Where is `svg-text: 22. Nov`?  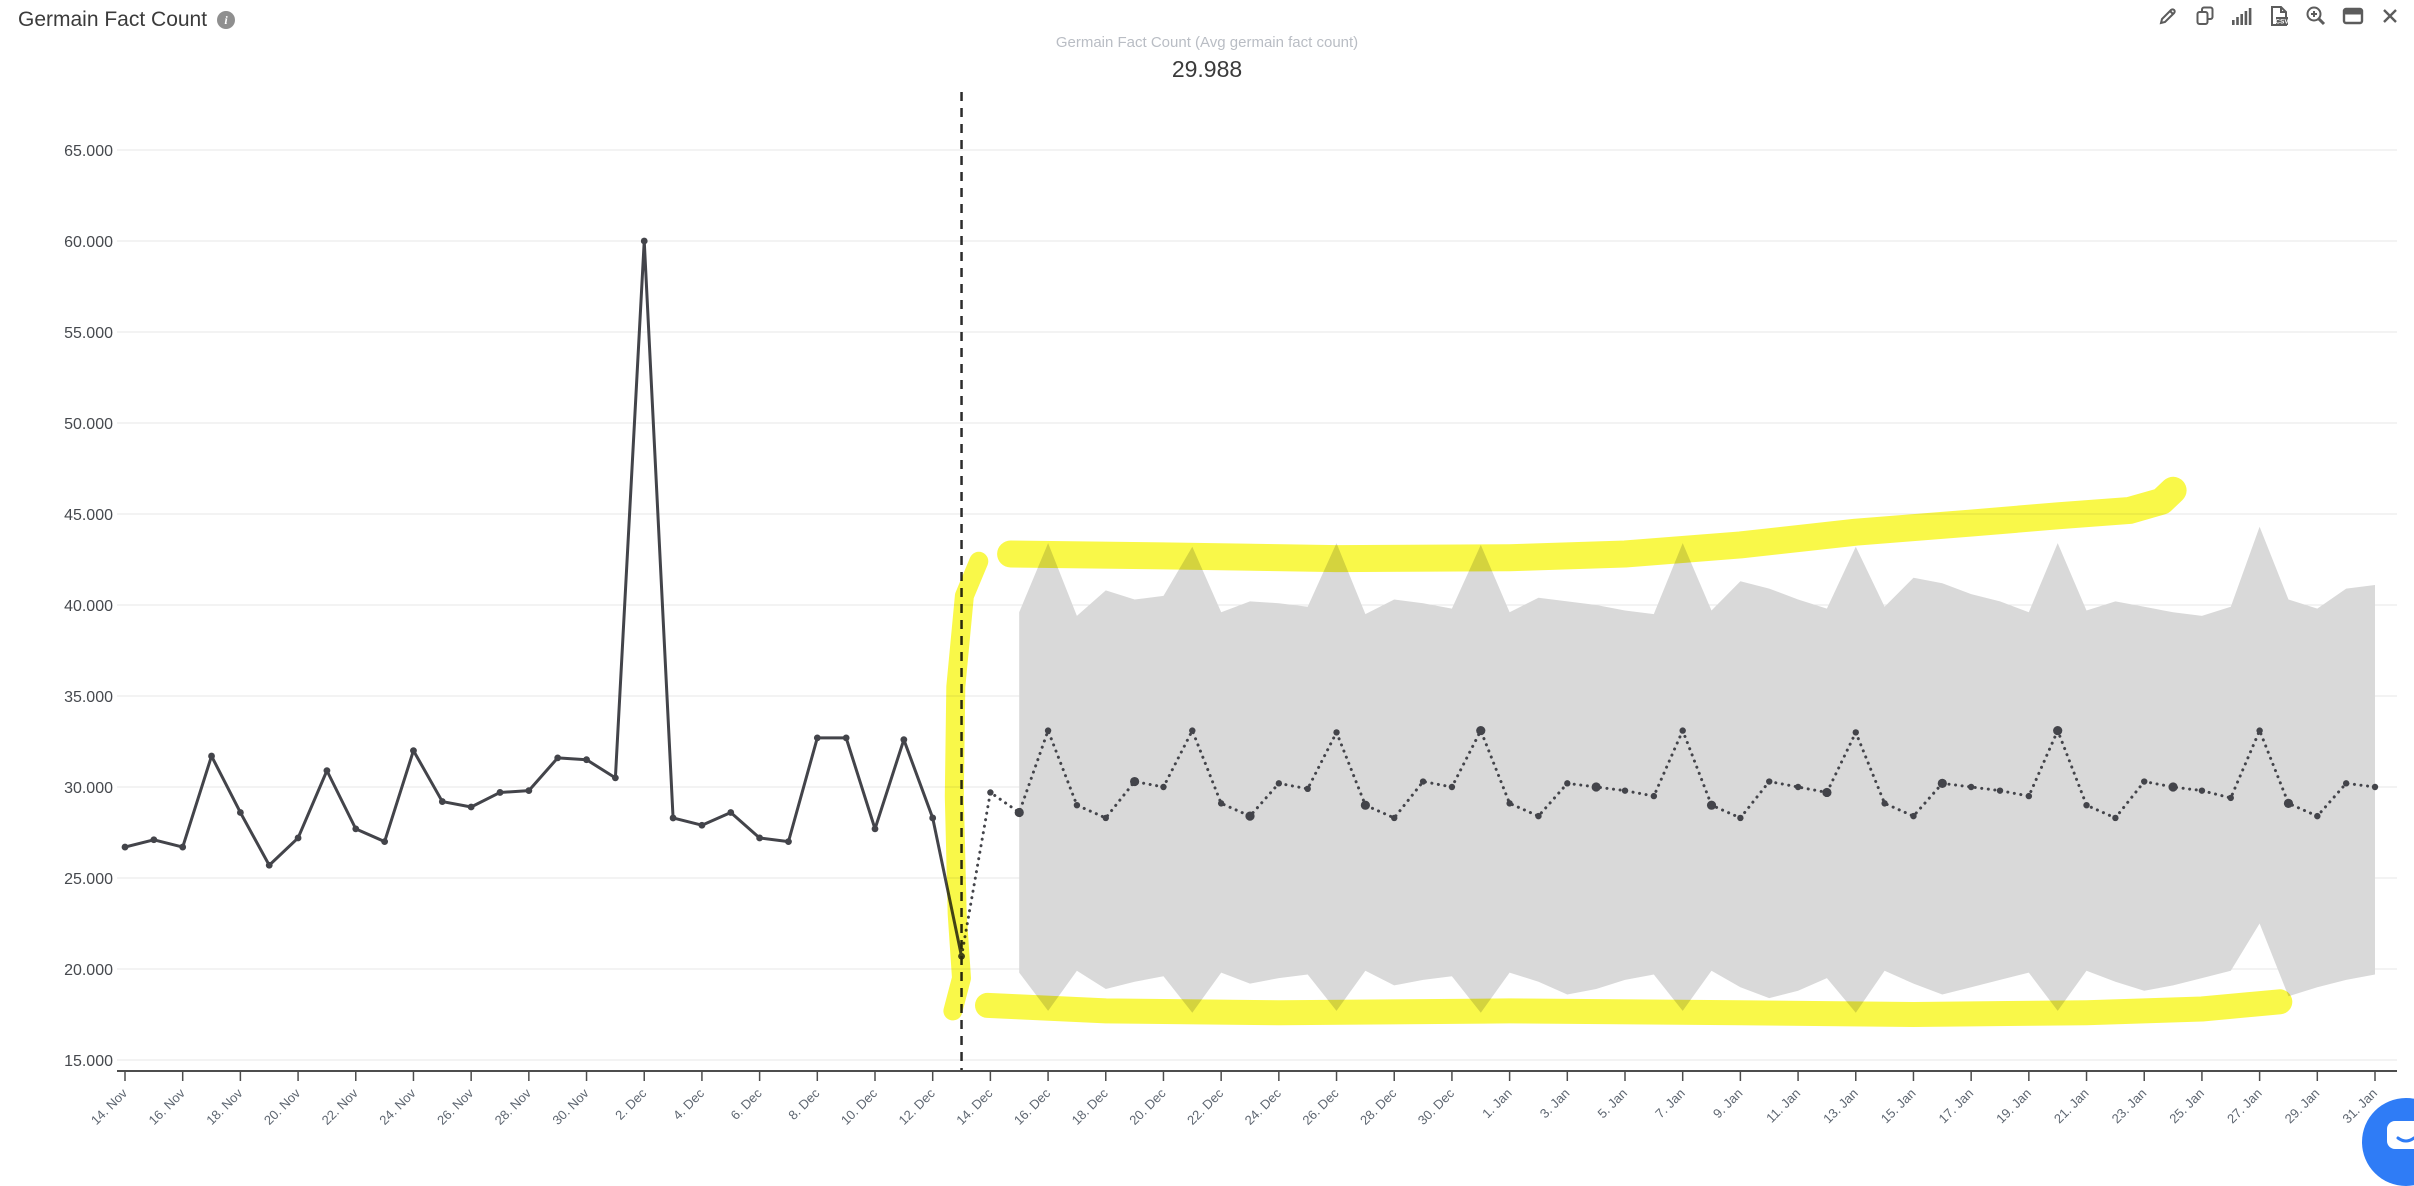 svg-text: 22. Nov is located at coordinates (340, 1106).